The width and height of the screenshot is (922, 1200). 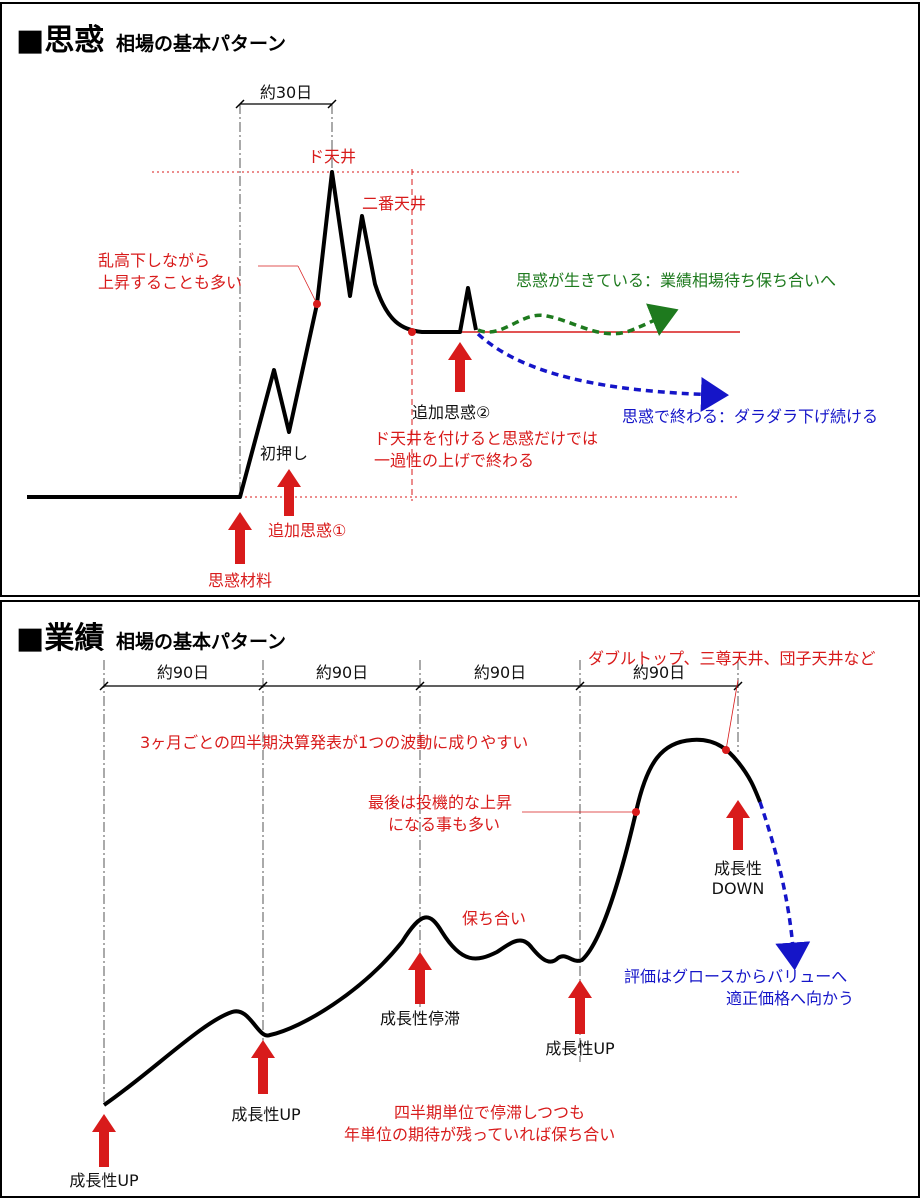 What do you see at coordinates (307, 530) in the screenshot?
I see `additional1-label: 追加思惑①` at bounding box center [307, 530].